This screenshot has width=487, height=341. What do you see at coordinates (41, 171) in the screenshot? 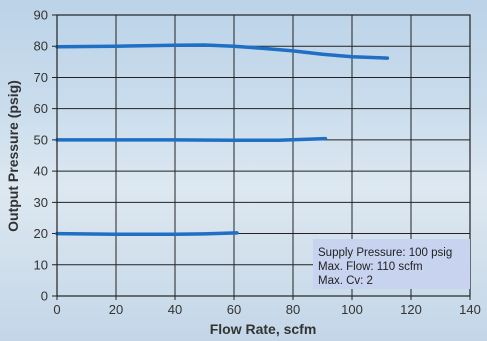
I see `y-tick-label-40: 40` at bounding box center [41, 171].